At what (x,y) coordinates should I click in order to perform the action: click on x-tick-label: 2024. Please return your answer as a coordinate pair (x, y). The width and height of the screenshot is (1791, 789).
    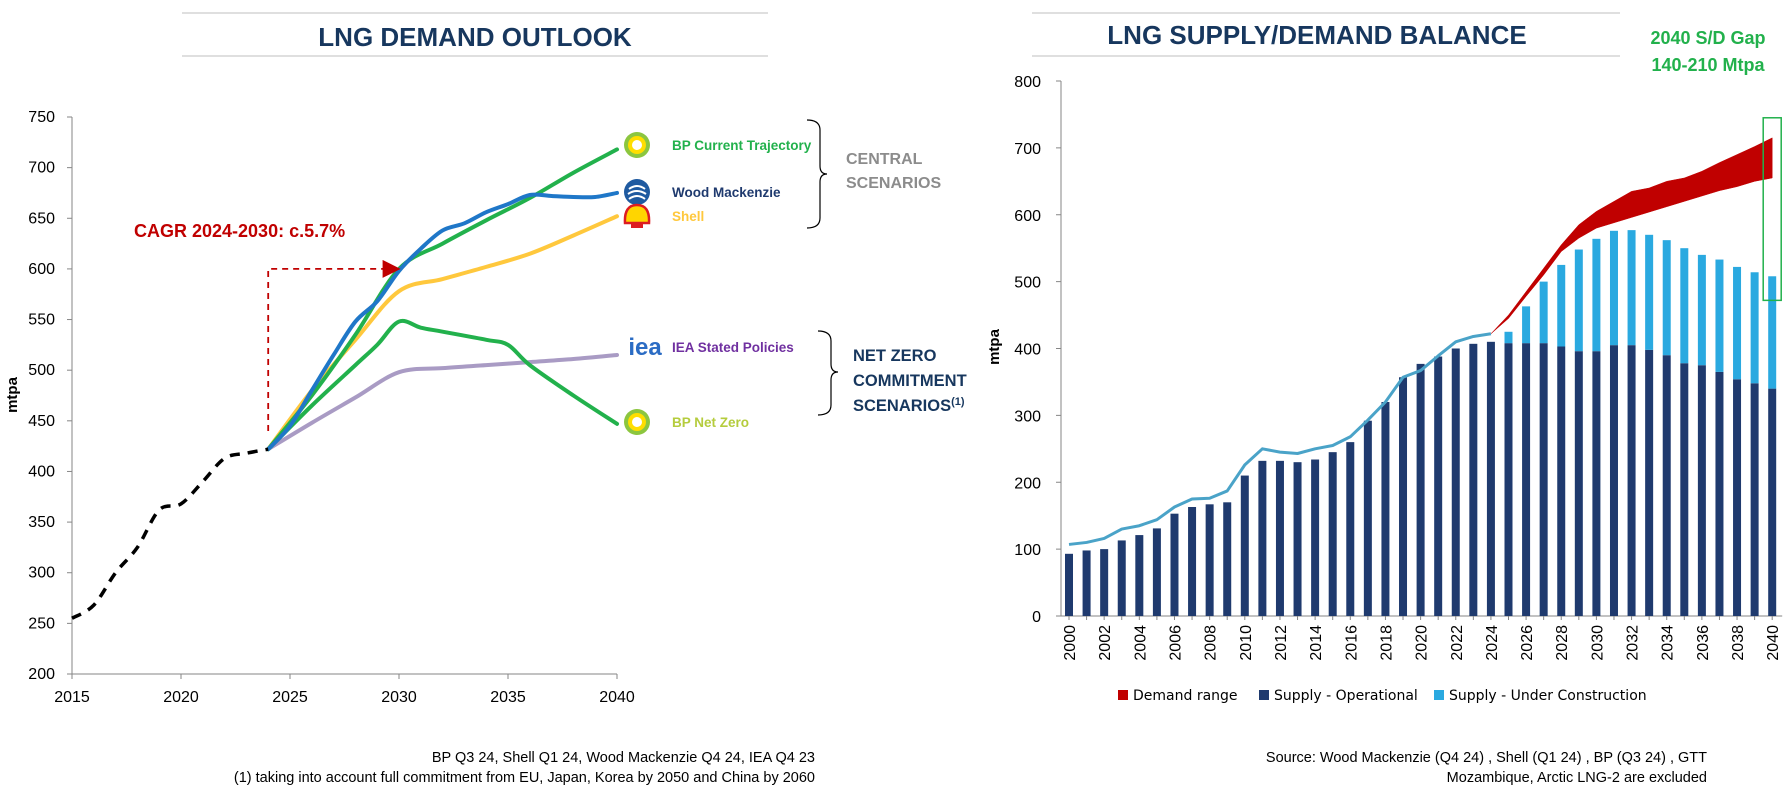
    Looking at the image, I should click on (1492, 643).